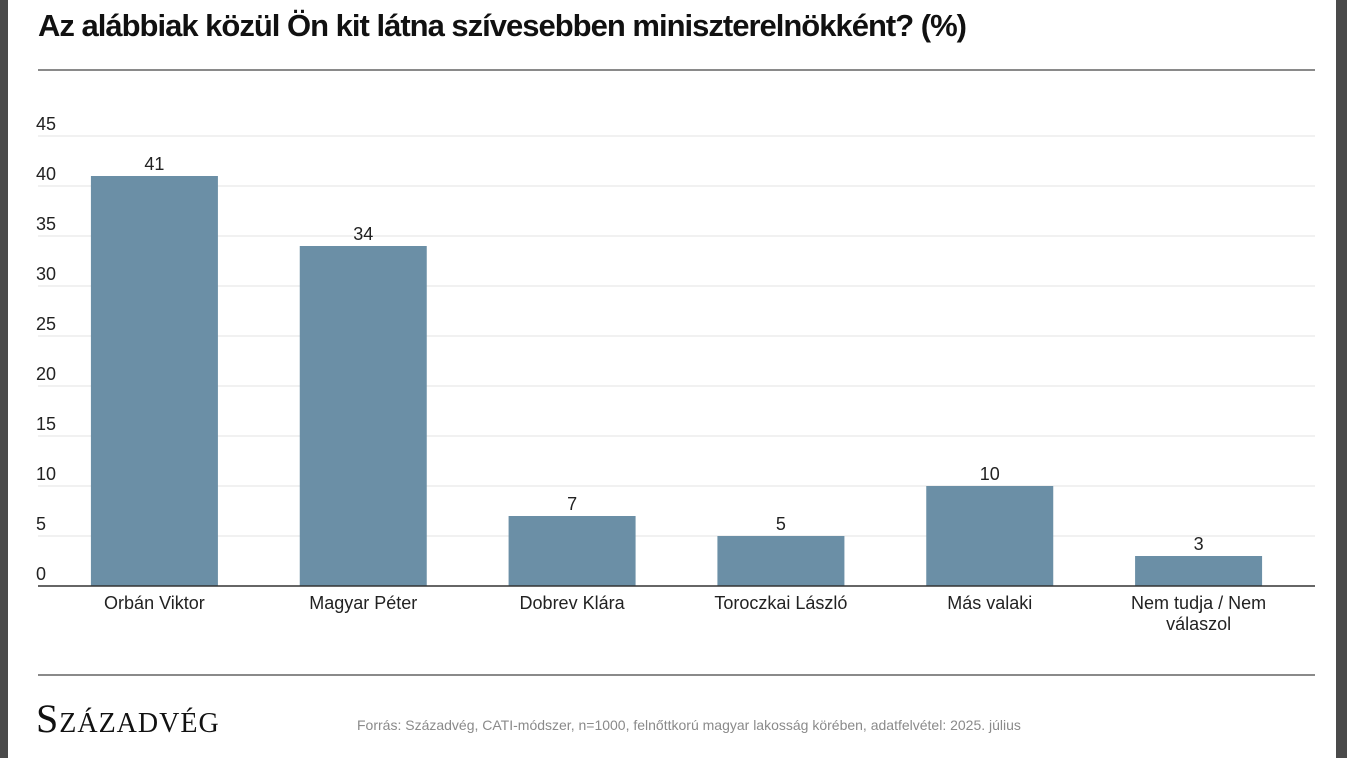 This screenshot has width=1347, height=758. What do you see at coordinates (781, 524) in the screenshot?
I see `data-label: 5` at bounding box center [781, 524].